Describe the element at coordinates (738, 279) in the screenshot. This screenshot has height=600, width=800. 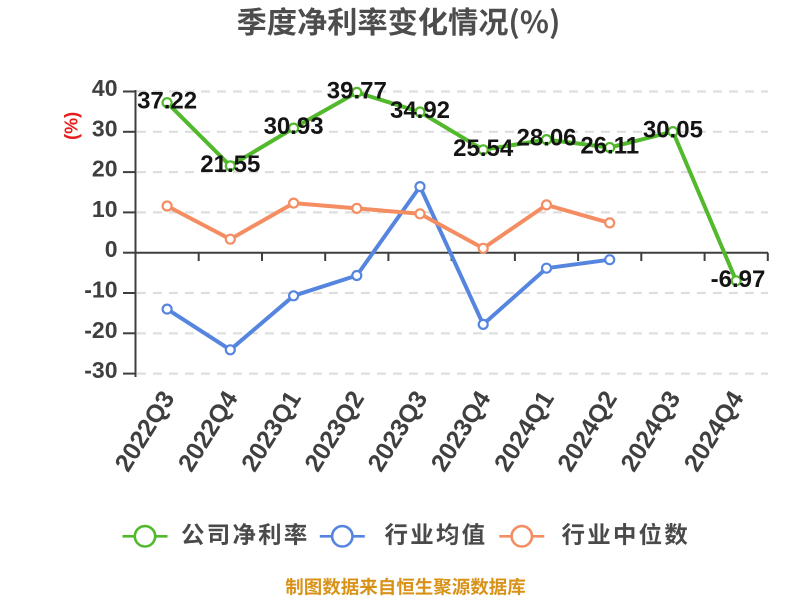
I see `svg-text: -6.97` at that location.